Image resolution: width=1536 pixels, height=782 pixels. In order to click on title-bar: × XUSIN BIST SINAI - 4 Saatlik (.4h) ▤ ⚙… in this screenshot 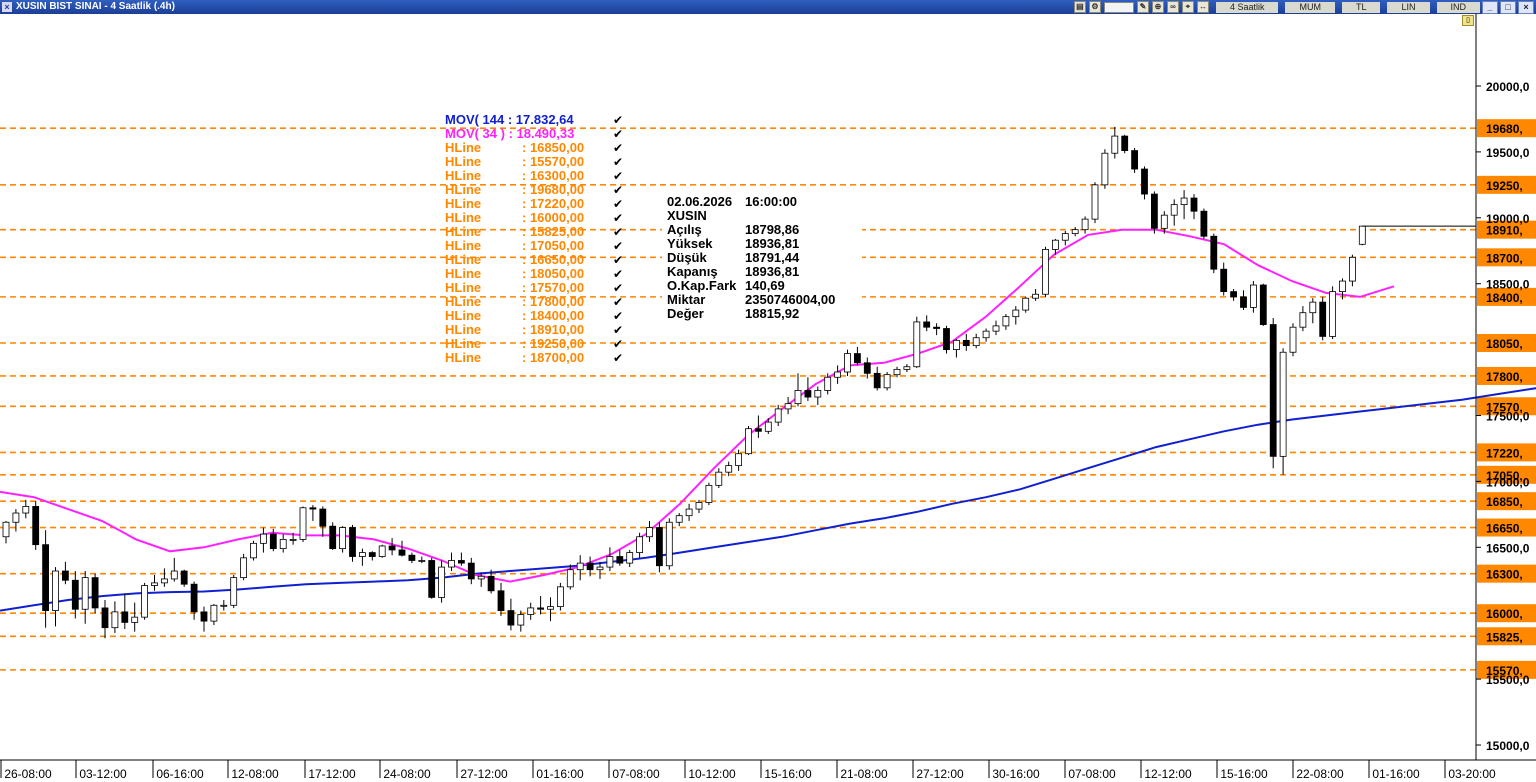, I will do `click(768, 7)`.